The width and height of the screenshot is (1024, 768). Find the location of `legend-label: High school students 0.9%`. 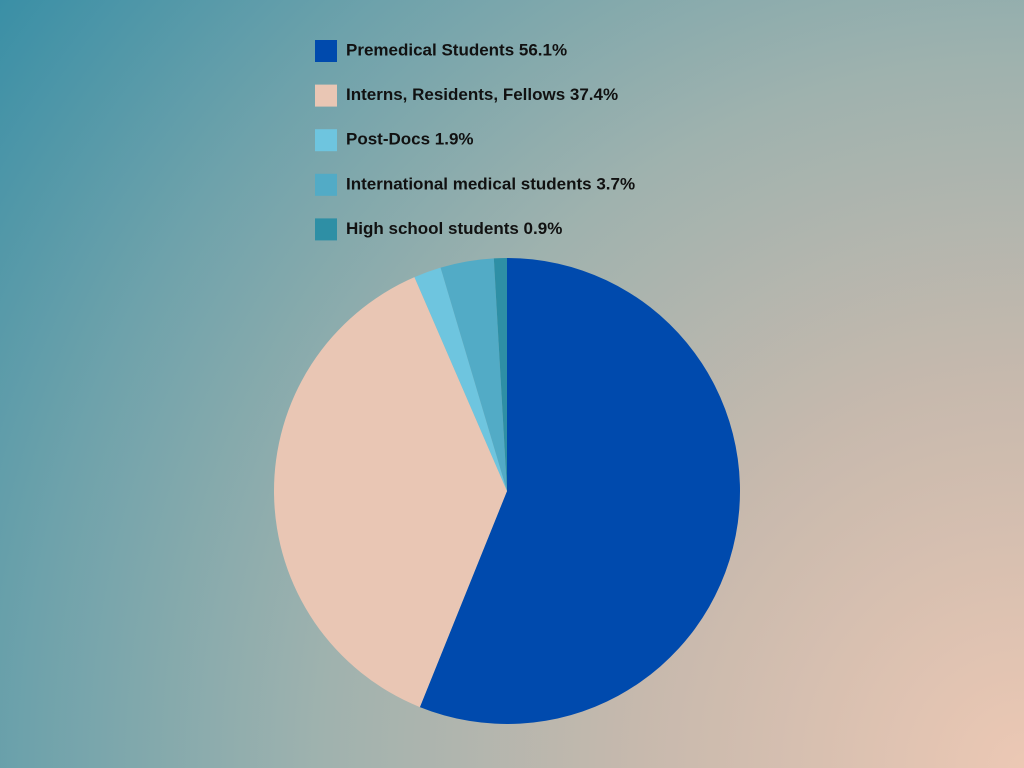

legend-label: High school students 0.9% is located at coordinates (454, 228).